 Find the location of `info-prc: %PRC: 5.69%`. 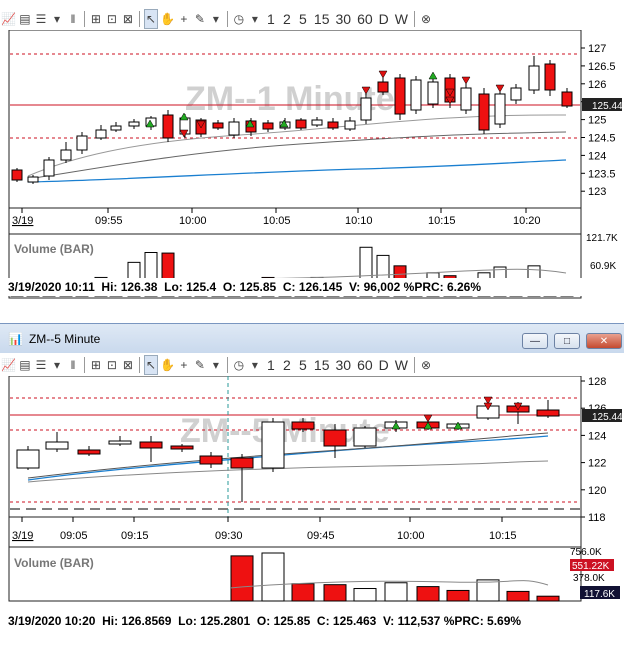

info-prc: %PRC: 5.69% is located at coordinates (482, 621).